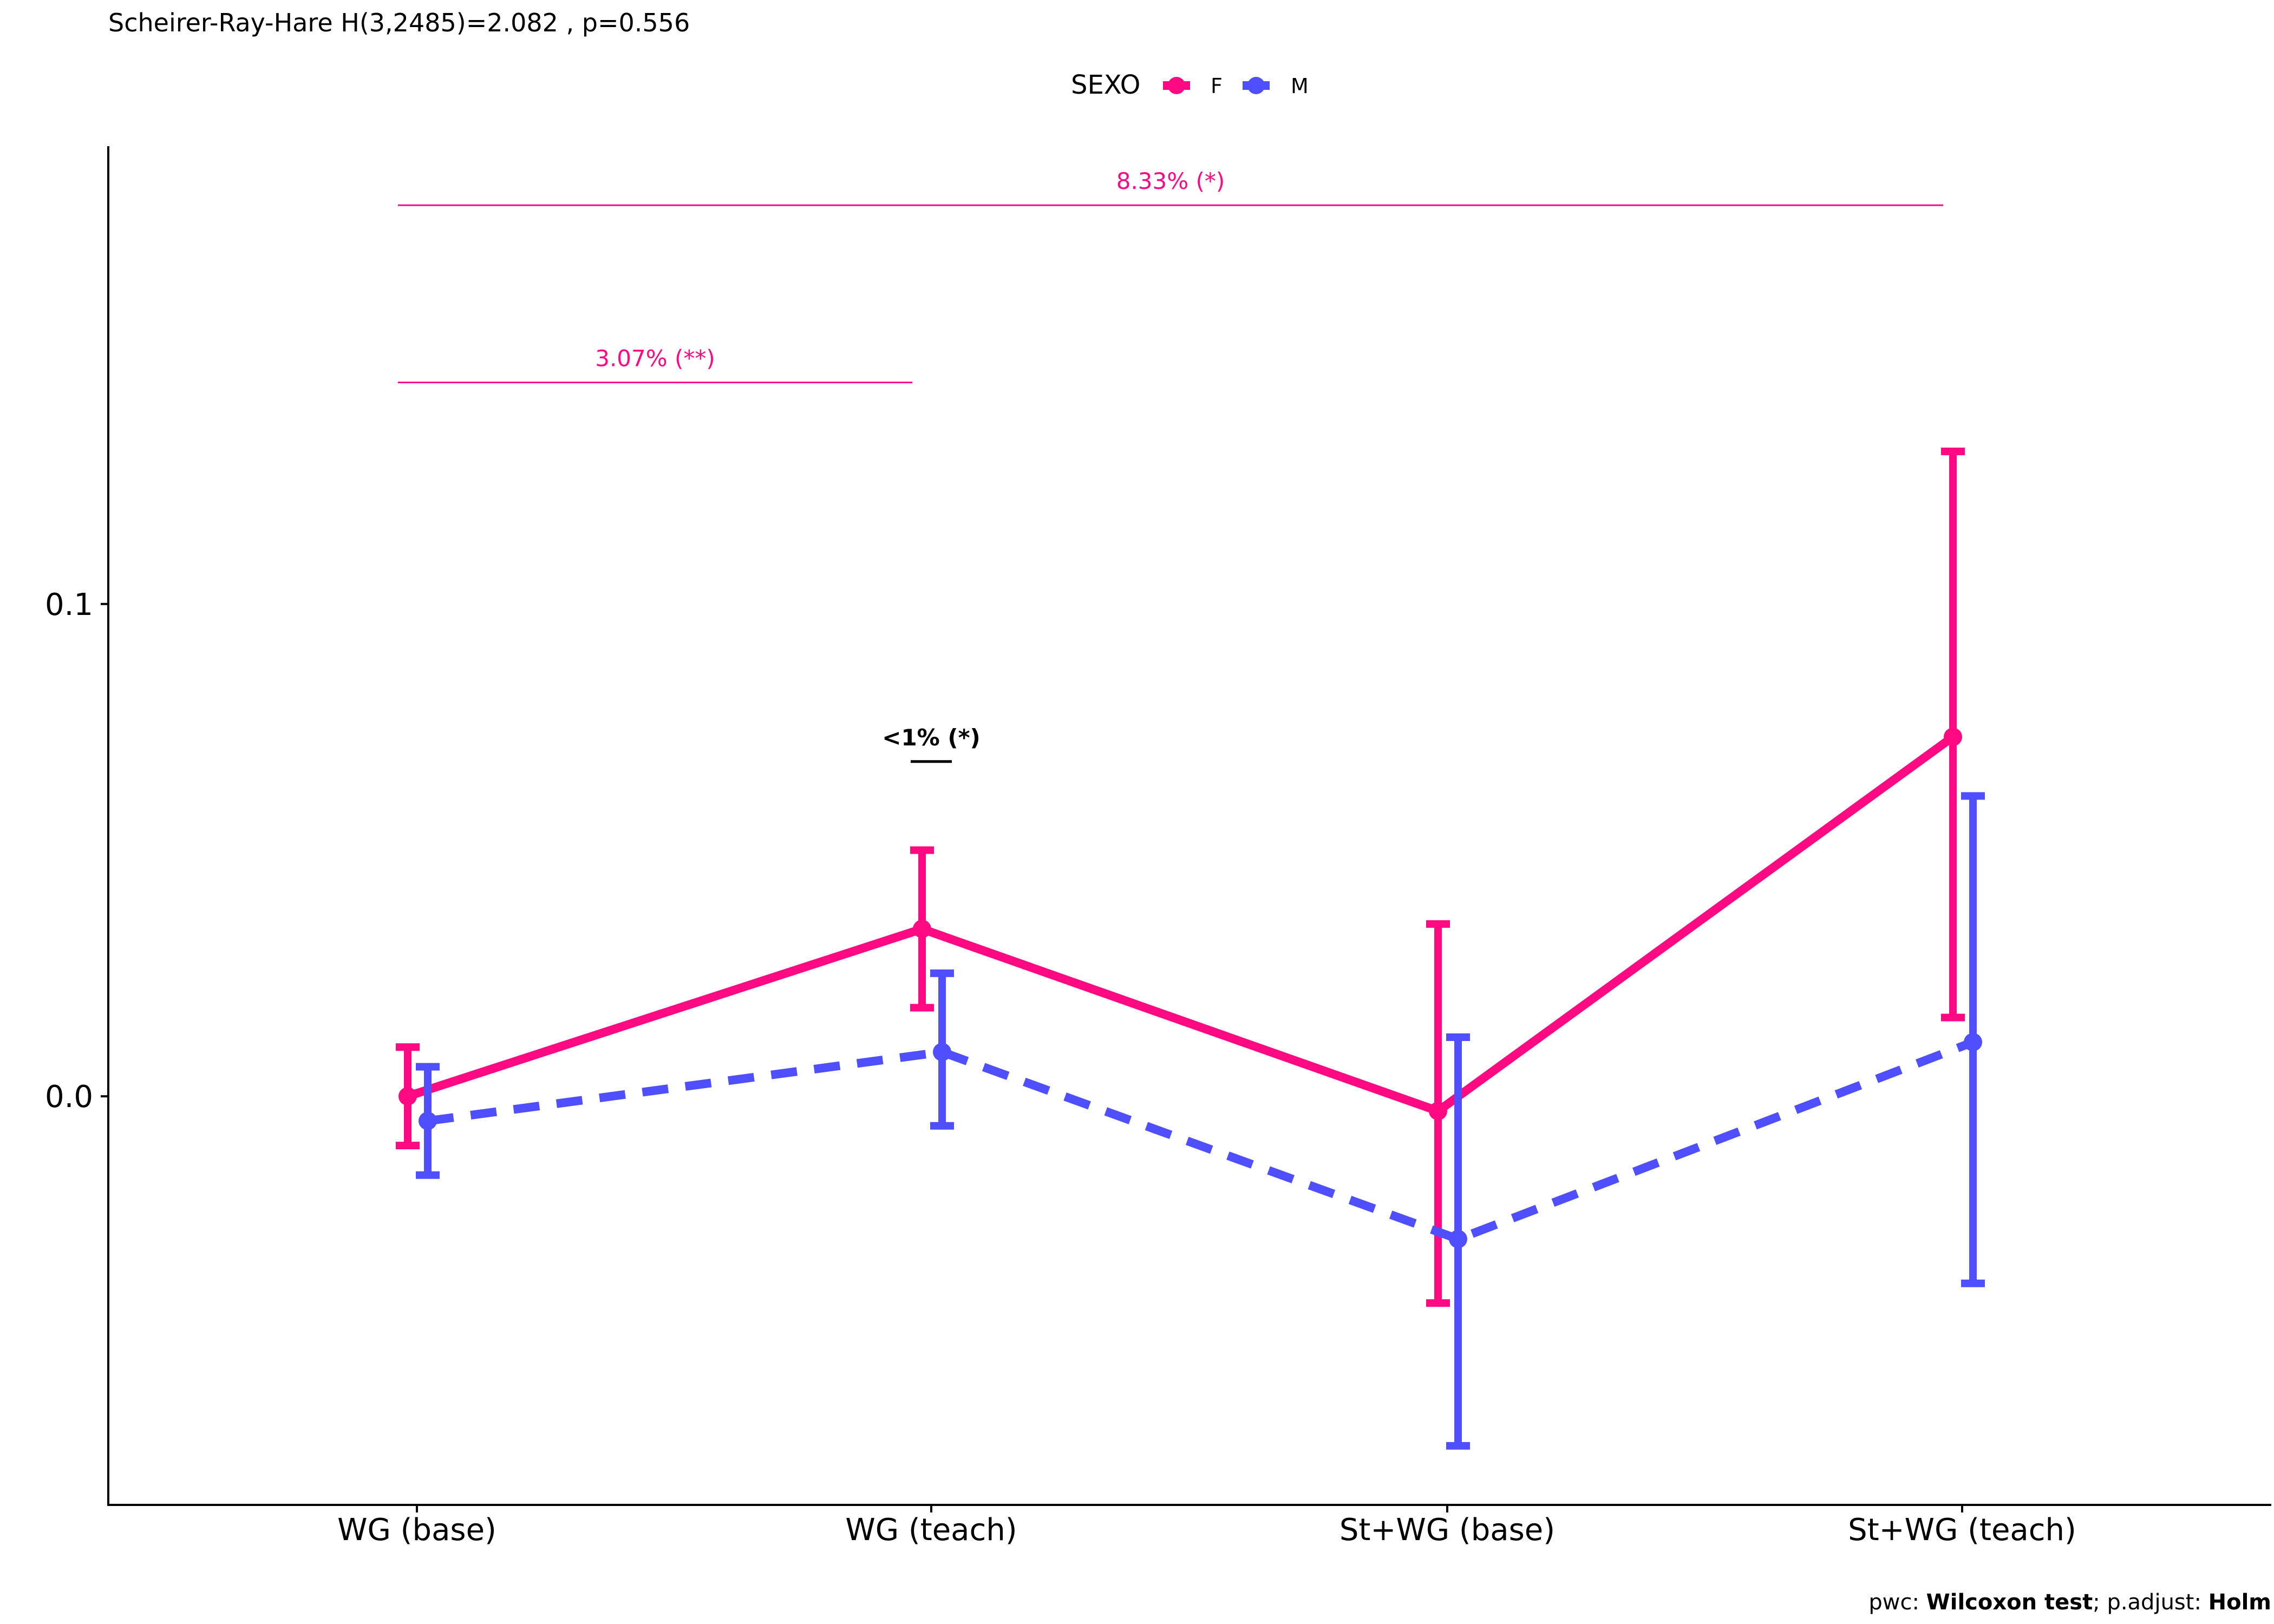 The image size is (2274, 1624). I want to click on caption: pwc: Wilcoxon test; p.adjust: Holm, so click(2070, 1602).